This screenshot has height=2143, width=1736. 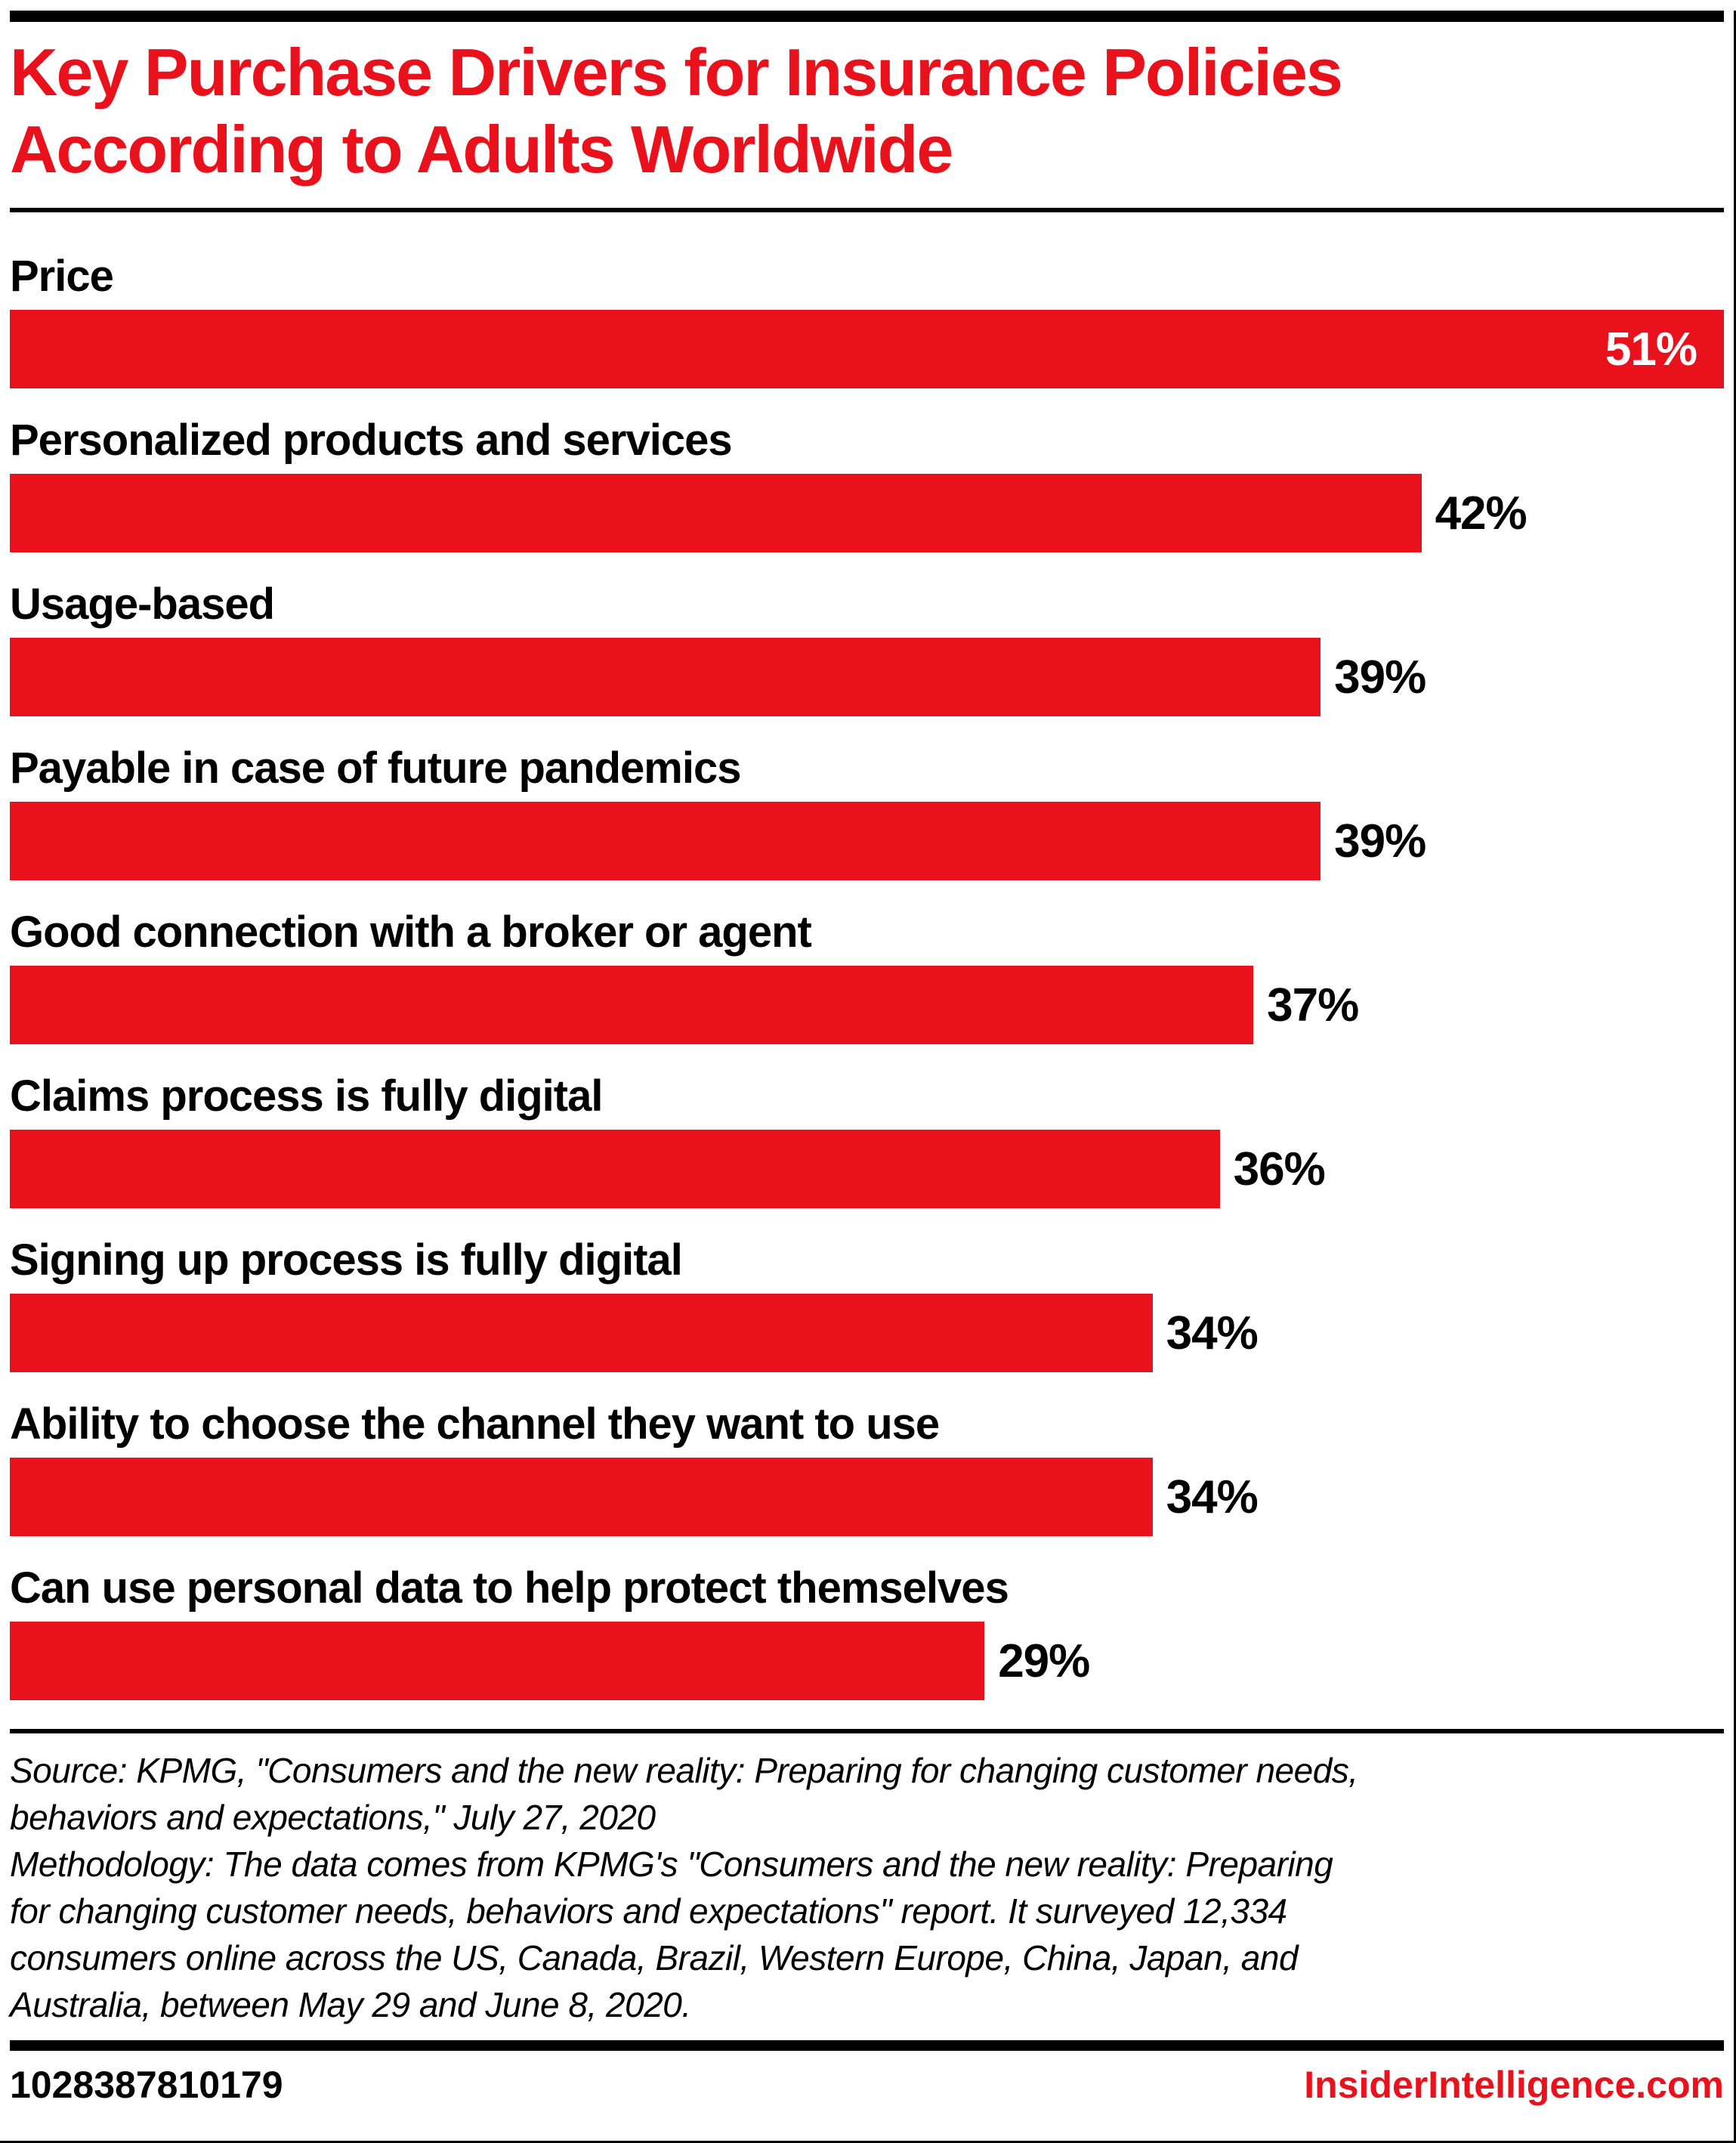 I want to click on bar-track: 29%, so click(x=867, y=1661).